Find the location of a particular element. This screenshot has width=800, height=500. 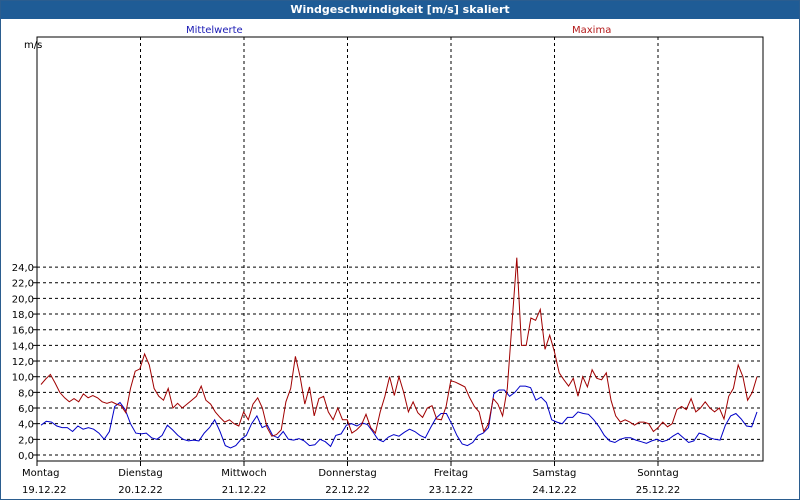

y-tick-label: 18,0 is located at coordinates (23, 315).